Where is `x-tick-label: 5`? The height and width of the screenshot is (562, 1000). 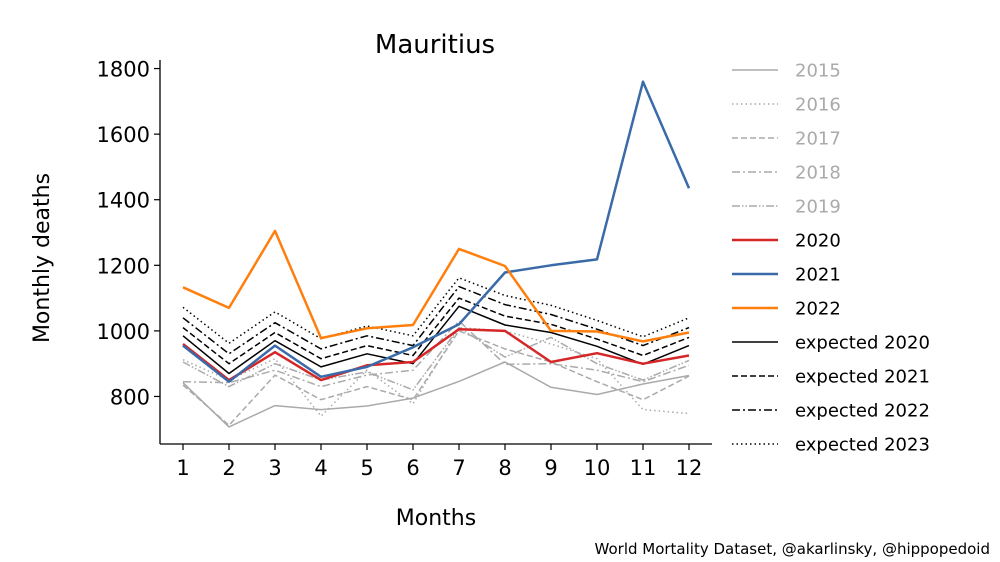 x-tick-label: 5 is located at coordinates (366, 468).